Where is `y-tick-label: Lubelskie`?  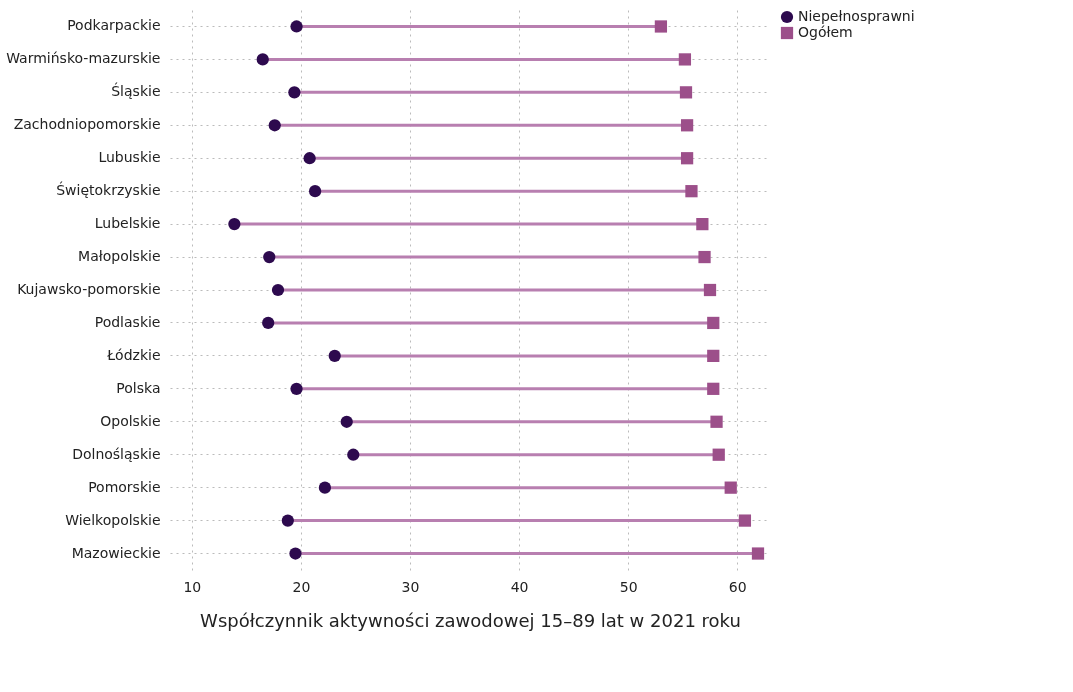 y-tick-label: Lubelskie is located at coordinates (127, 223).